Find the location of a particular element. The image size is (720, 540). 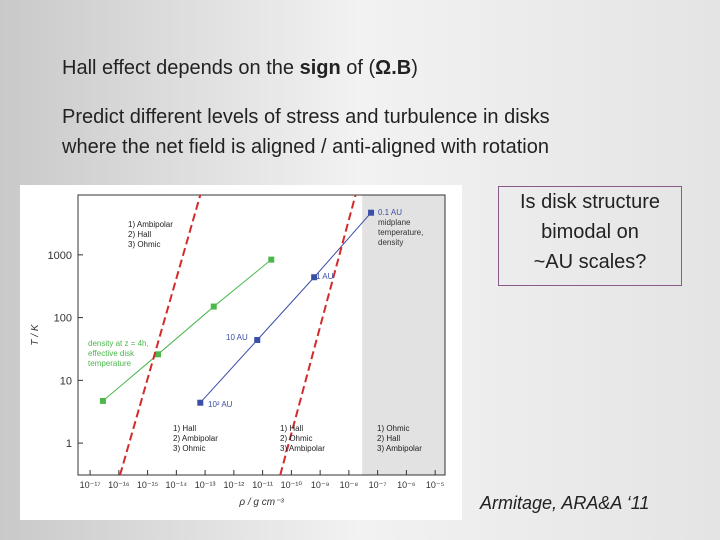

x-tick-label: 10⁻¹³ is located at coordinates (205, 485).